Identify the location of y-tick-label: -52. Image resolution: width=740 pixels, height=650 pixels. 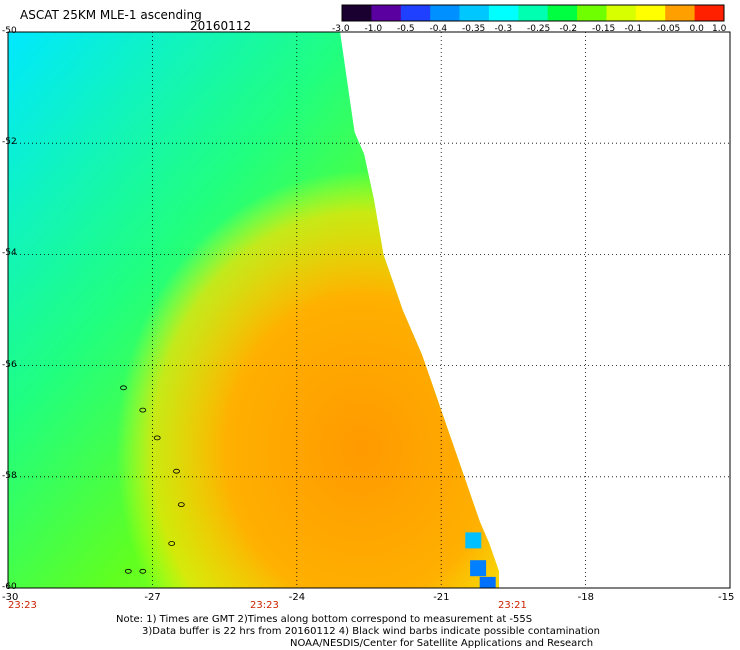
(9, 142).